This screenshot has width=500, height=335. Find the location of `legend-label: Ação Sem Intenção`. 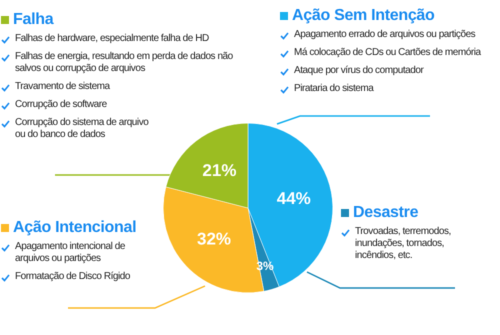

legend-label: Ação Sem Intenção is located at coordinates (363, 16).